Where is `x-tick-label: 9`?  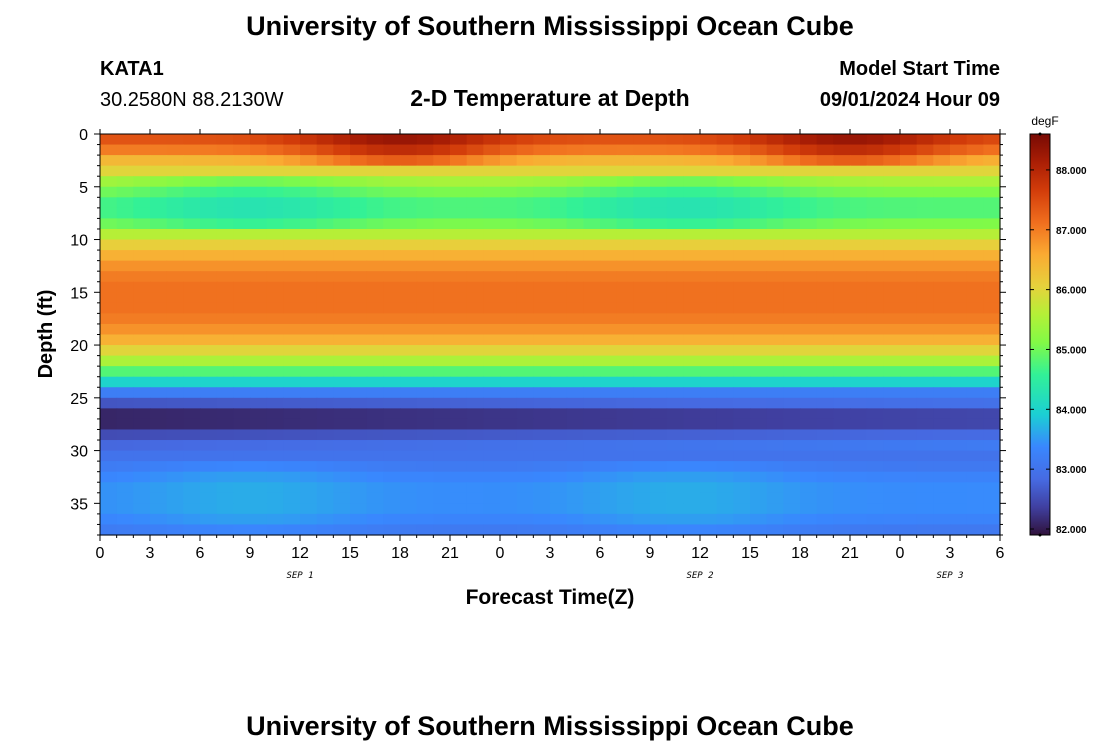 x-tick-label: 9 is located at coordinates (650, 553).